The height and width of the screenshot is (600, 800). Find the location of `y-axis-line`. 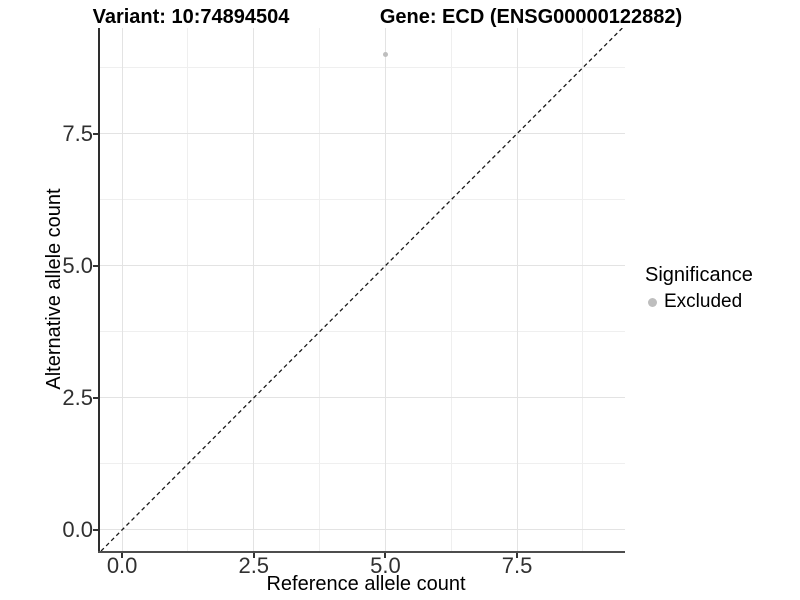

y-axis-line is located at coordinates (99, 290).